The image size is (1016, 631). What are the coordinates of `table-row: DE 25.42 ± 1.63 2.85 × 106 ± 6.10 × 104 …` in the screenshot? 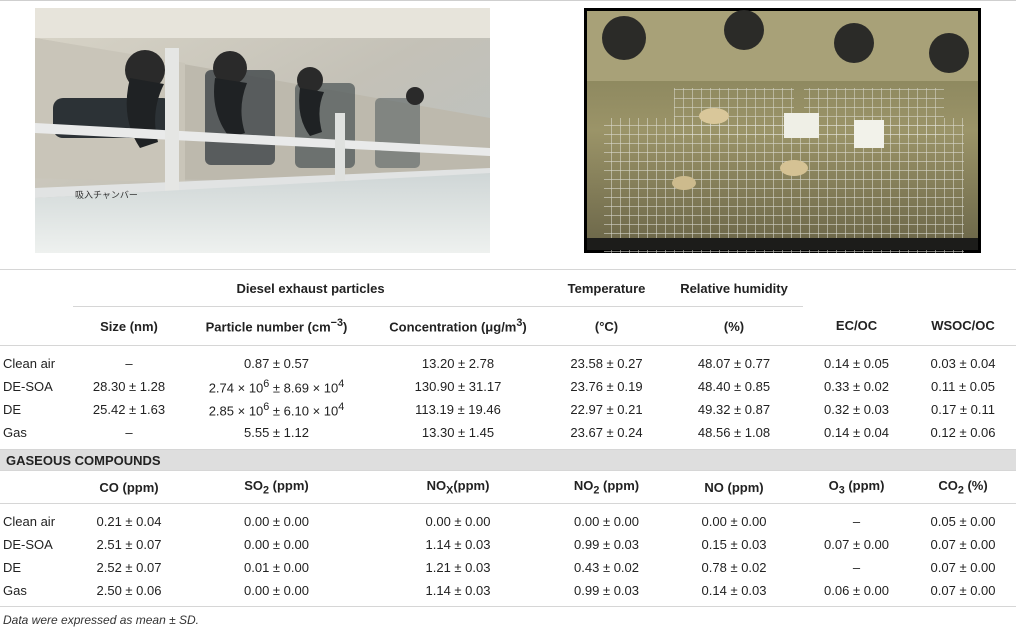 It's located at (508, 409).